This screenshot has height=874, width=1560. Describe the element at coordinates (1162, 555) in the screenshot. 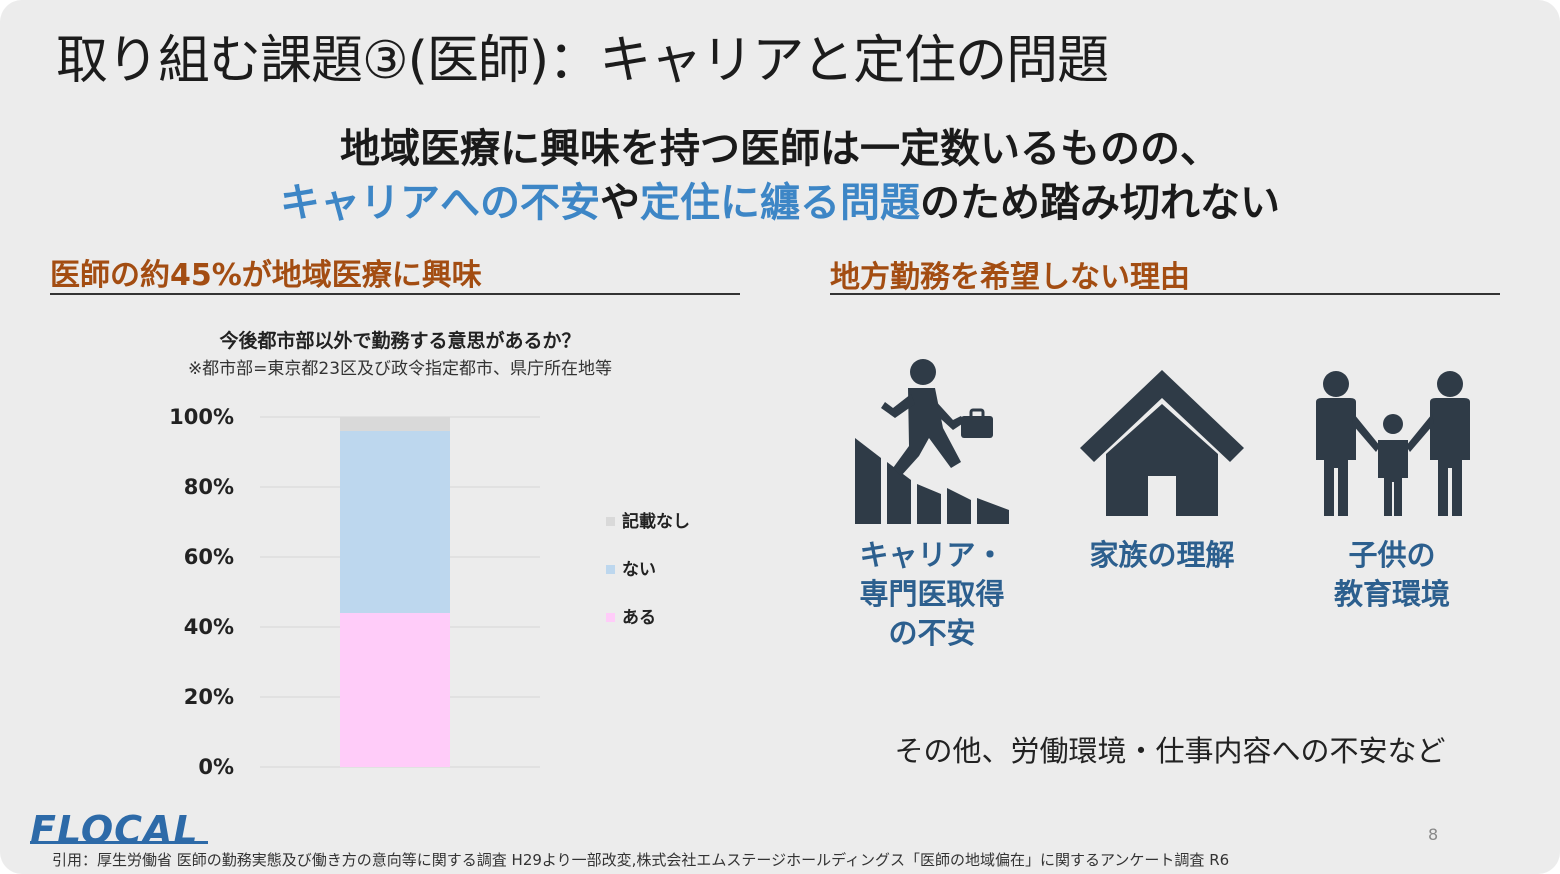

I see `reason-family-label: 家族の理解` at that location.